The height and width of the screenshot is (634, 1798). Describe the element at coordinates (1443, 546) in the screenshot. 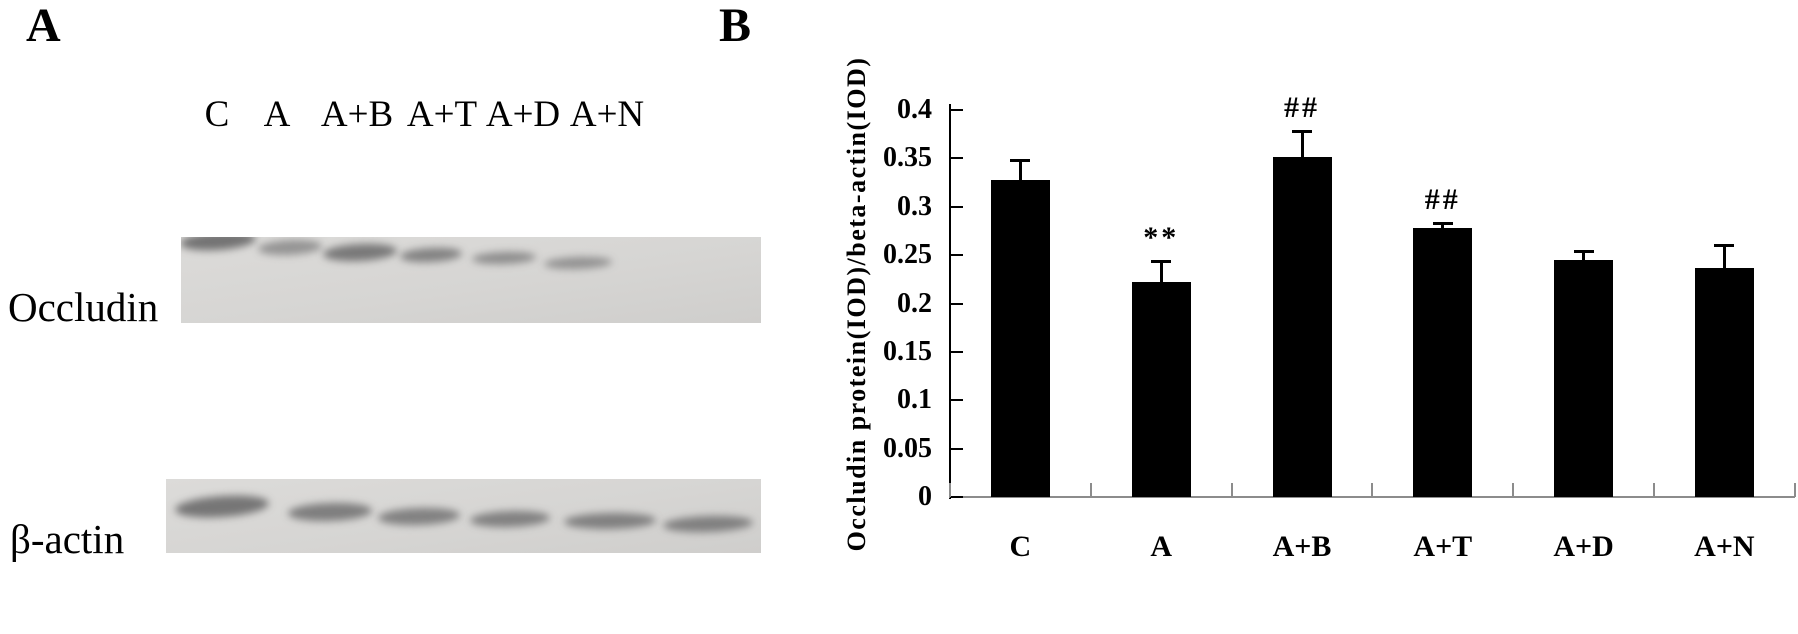

I see `x-category-label-A+T: A+T` at that location.